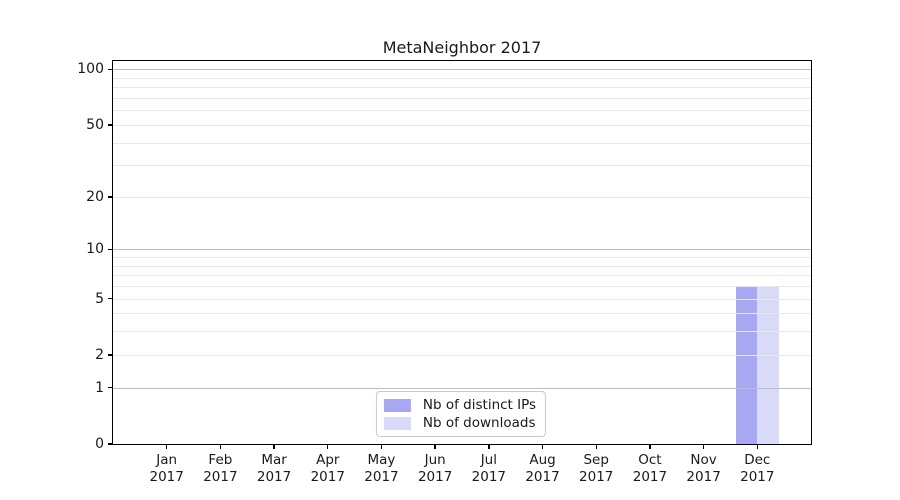 This screenshot has height=500, width=900. Describe the element at coordinates (99, 298) in the screenshot. I see `y-tick-label: 5` at that location.